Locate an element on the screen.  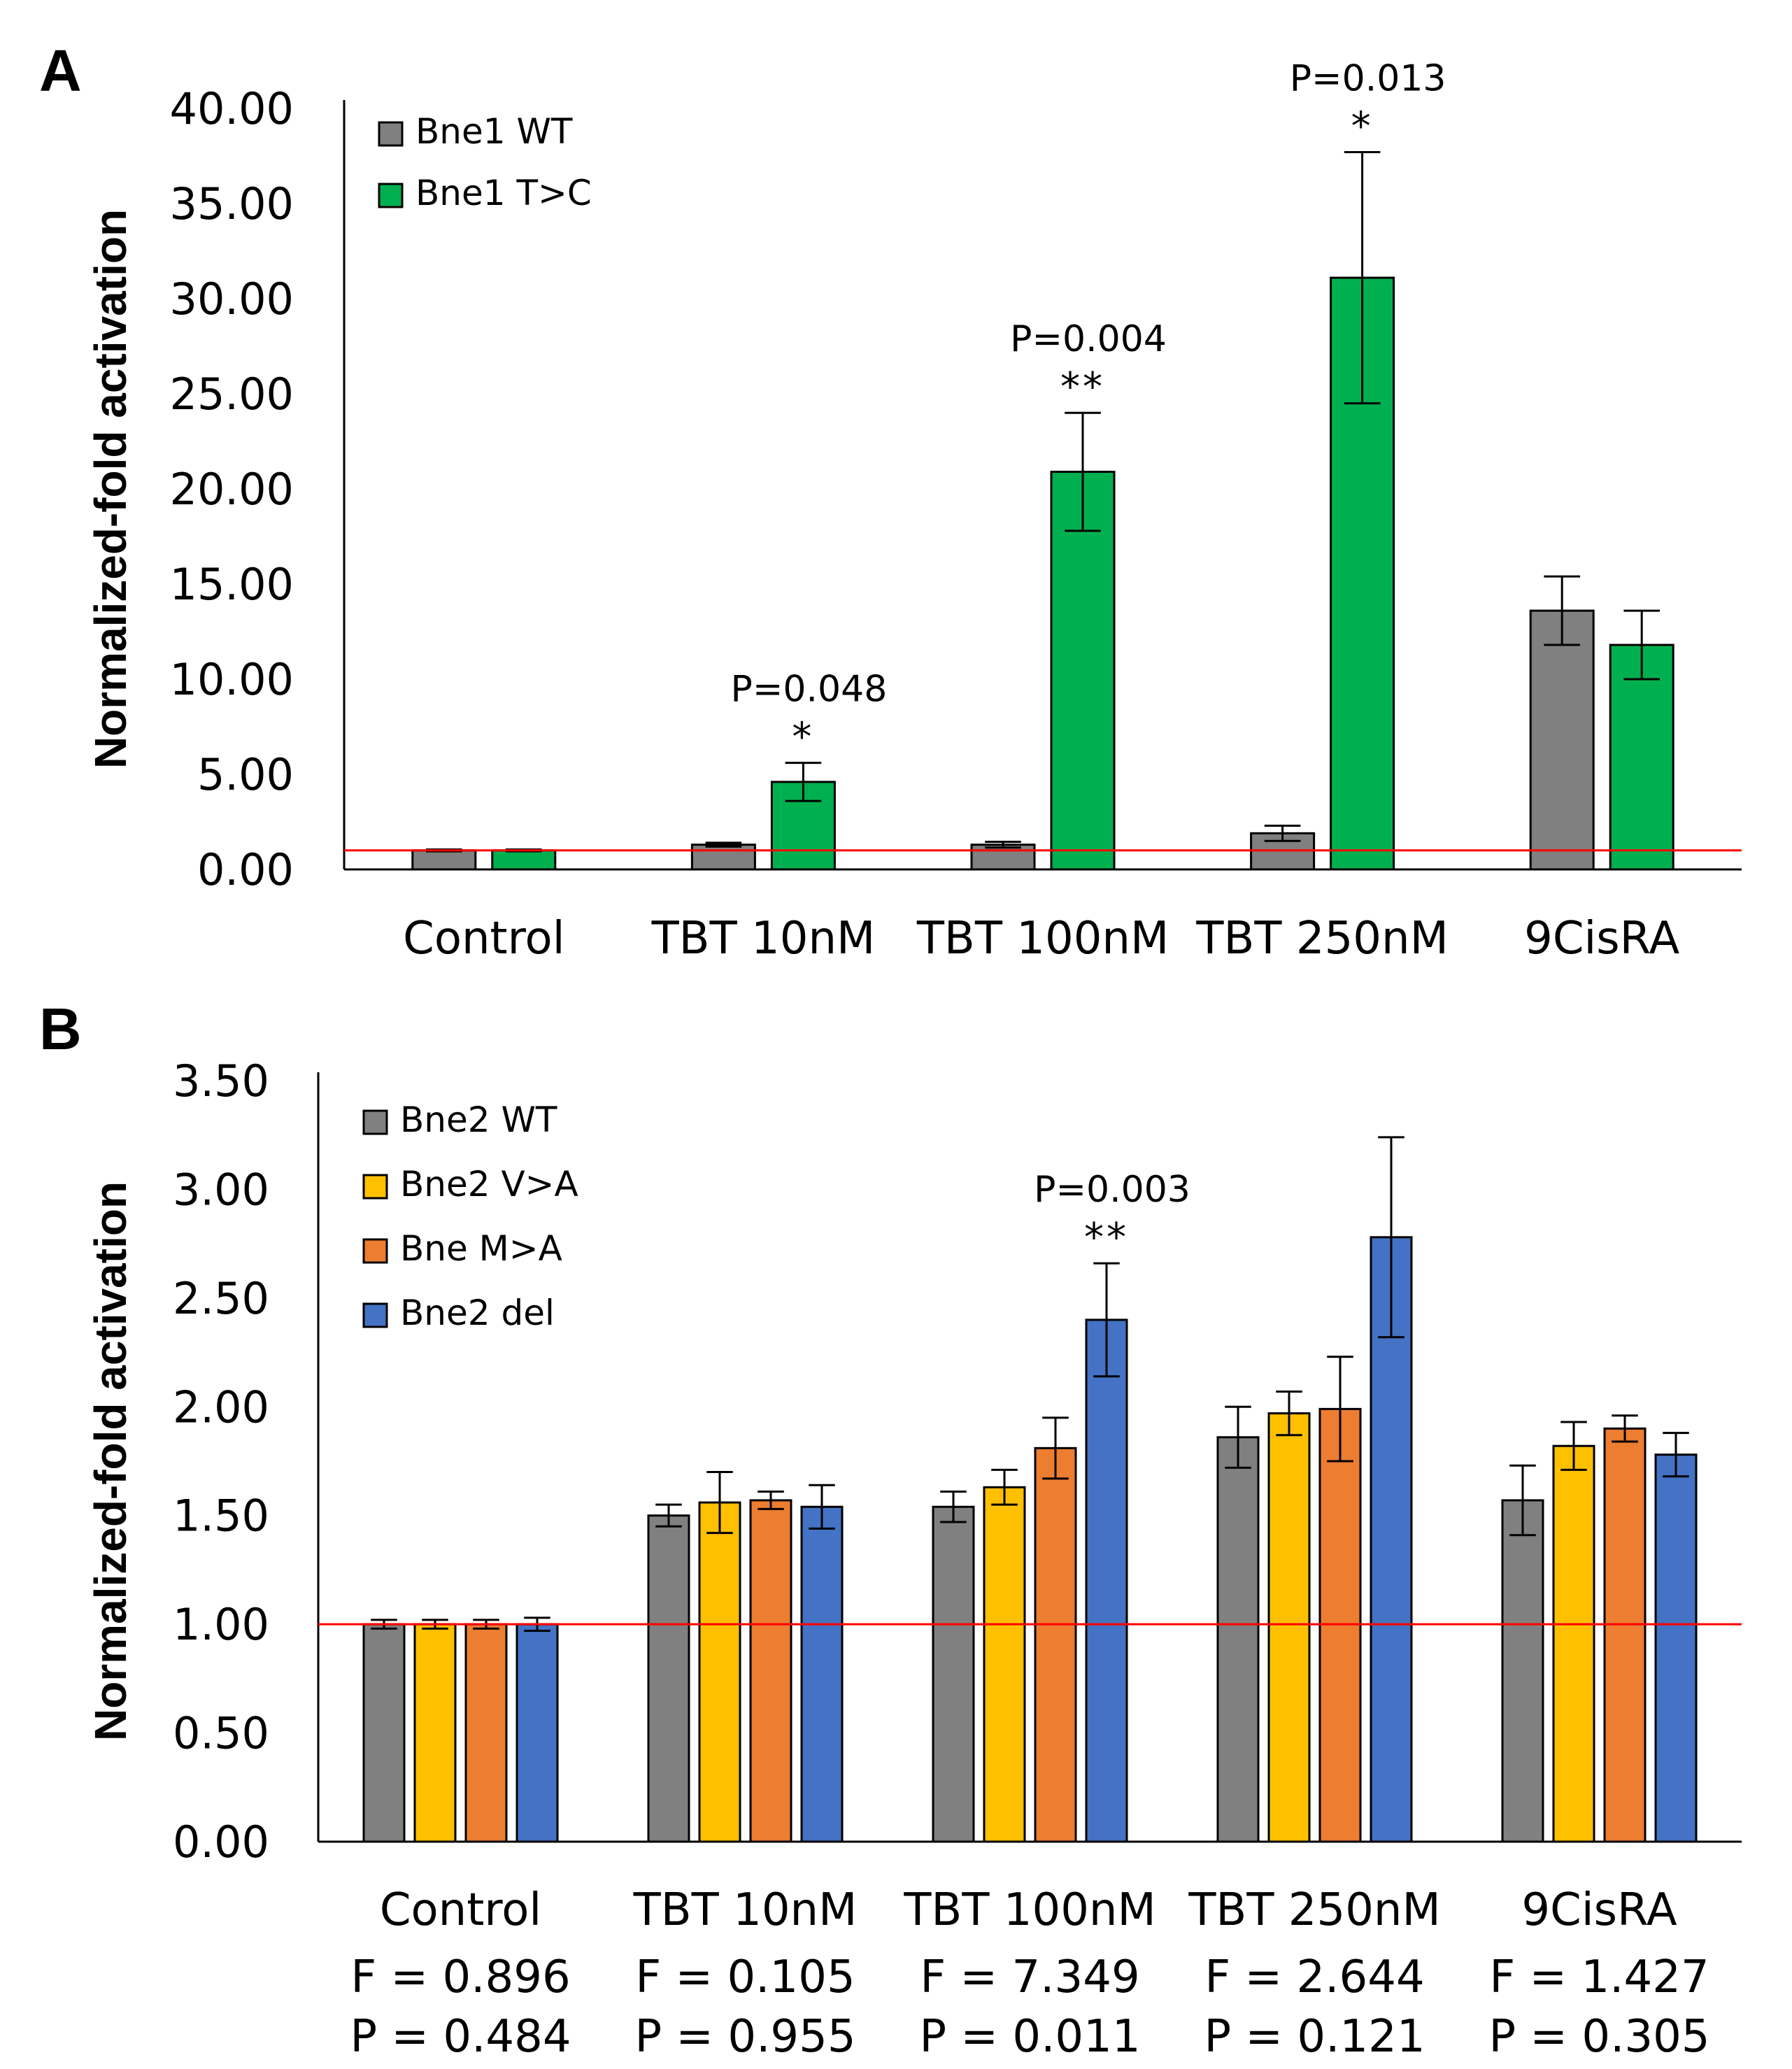
y-tick-label: 3.00 is located at coordinates (221, 1189).